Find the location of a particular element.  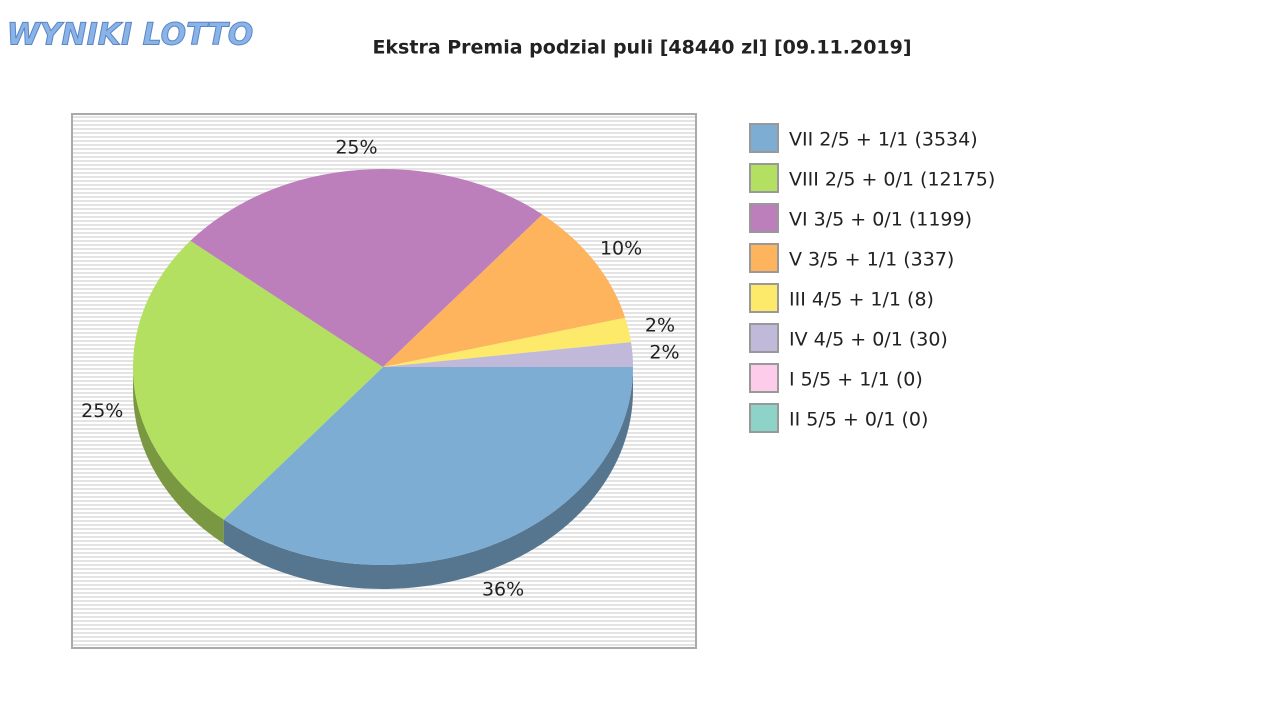

legend-label: I 5/5 + 1/1 (0) is located at coordinates (856, 380).